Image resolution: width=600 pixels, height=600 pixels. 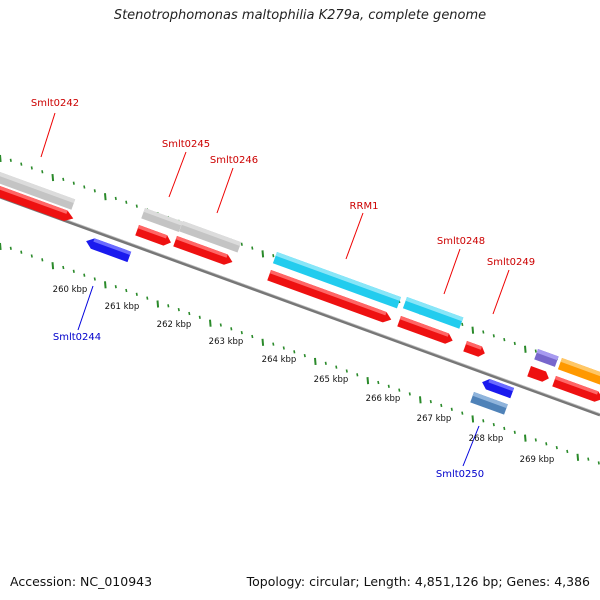 What do you see at coordinates (538, 375) in the screenshot?
I see `feature-red-cds-a` at bounding box center [538, 375].